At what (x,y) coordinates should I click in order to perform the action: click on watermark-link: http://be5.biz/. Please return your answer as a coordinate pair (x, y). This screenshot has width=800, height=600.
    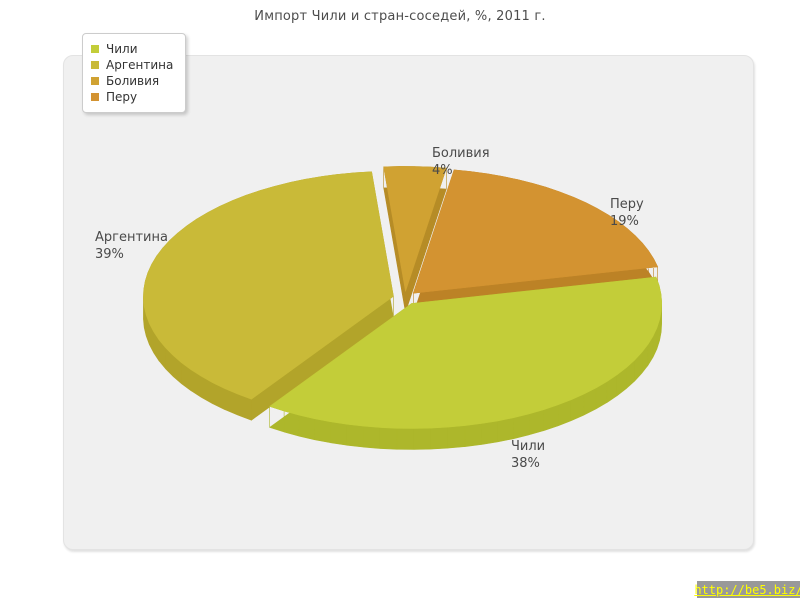
    Looking at the image, I should click on (747, 589).